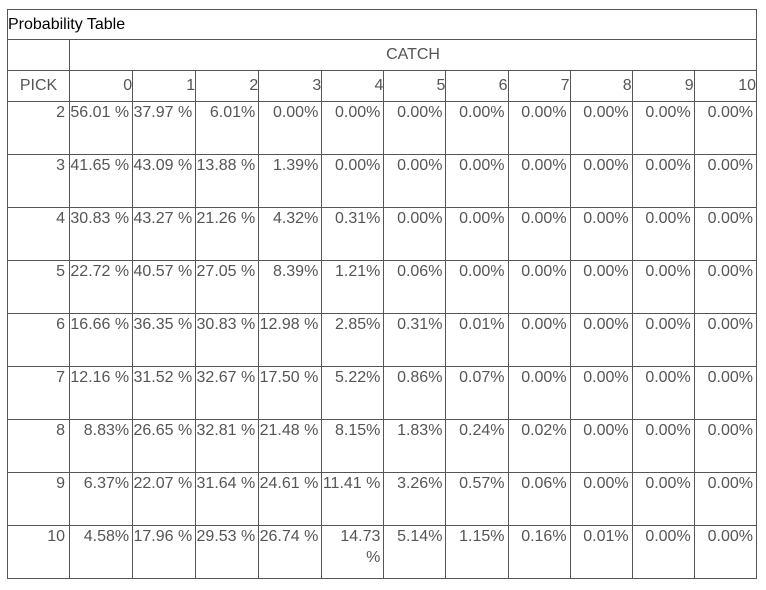 The height and width of the screenshot is (590, 766). I want to click on probability-cell: 5.14%, so click(415, 552).